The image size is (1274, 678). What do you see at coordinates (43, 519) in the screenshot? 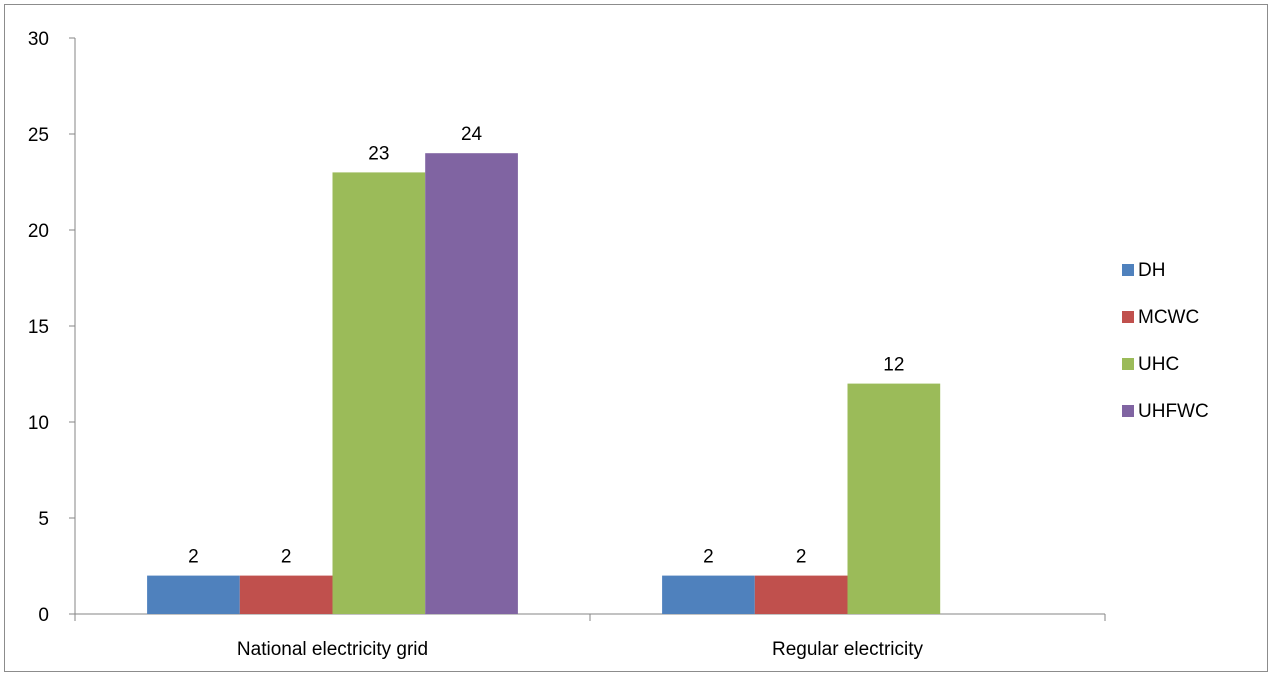
I see `y-tick-label: 5` at bounding box center [43, 519].